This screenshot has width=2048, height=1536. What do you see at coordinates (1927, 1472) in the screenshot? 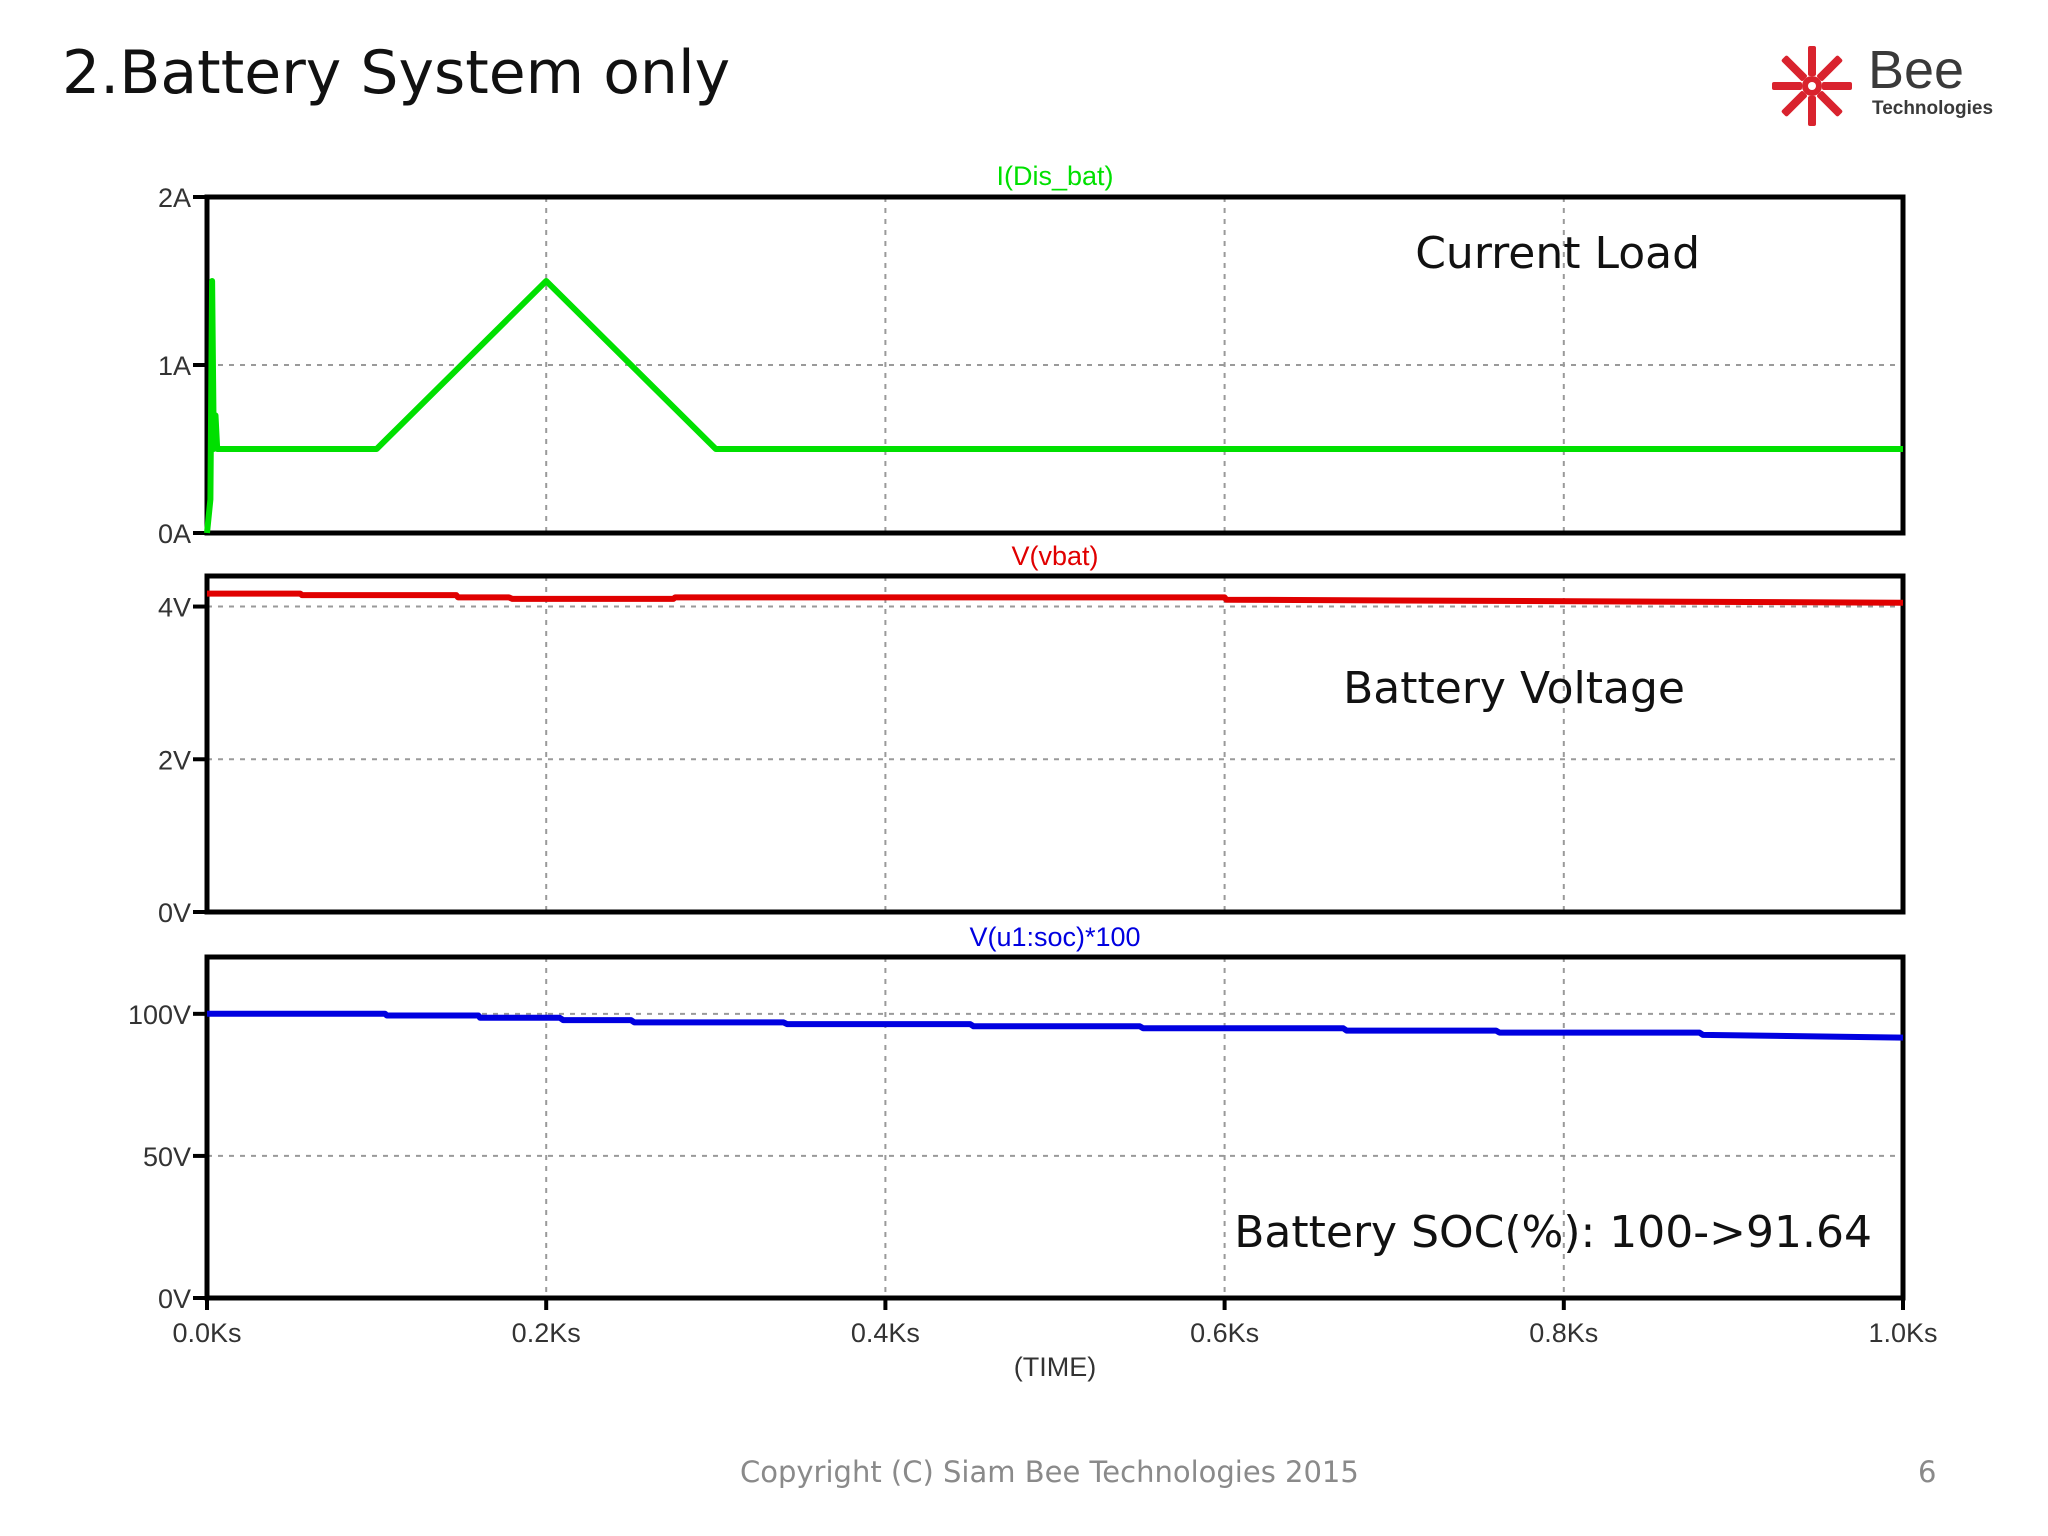
I see `page-number: 6` at bounding box center [1927, 1472].